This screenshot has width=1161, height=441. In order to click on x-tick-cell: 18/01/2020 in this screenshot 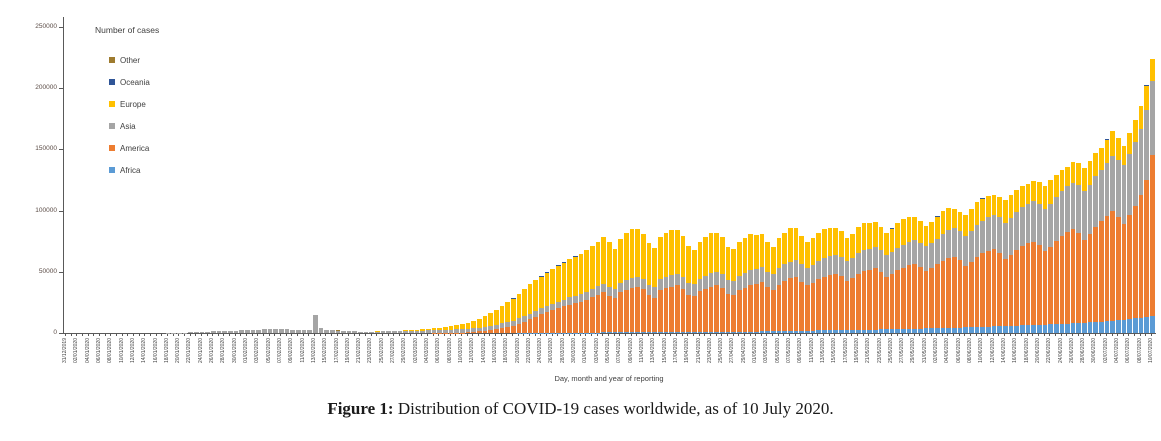, I will do `click(167, 354)`.